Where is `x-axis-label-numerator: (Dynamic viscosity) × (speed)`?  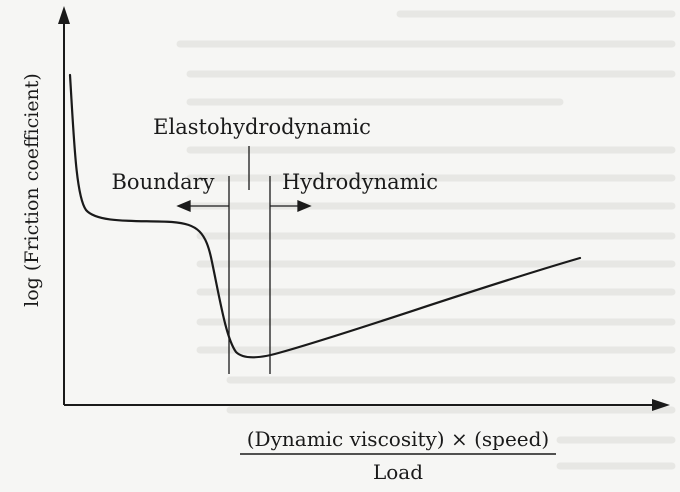
x-axis-label-numerator: (Dynamic viscosity) × (speed) is located at coordinates (398, 439).